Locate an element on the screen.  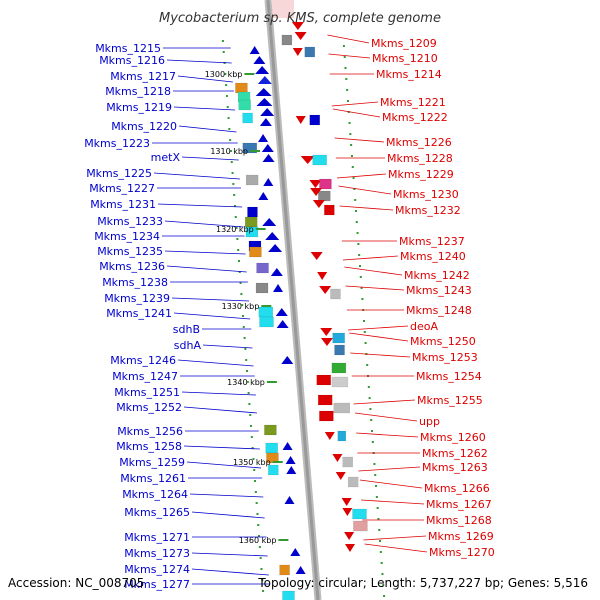
gene-label-mkms-1237: Mkms_1237 is located at coordinates (432, 241).